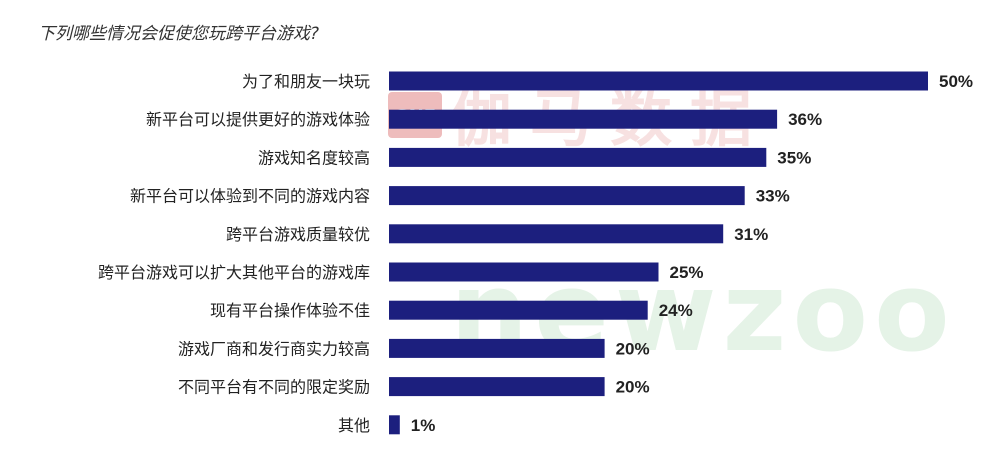 The width and height of the screenshot is (1000, 458). What do you see at coordinates (633, 348) in the screenshot?
I see `value-label-8: 20%` at bounding box center [633, 348].